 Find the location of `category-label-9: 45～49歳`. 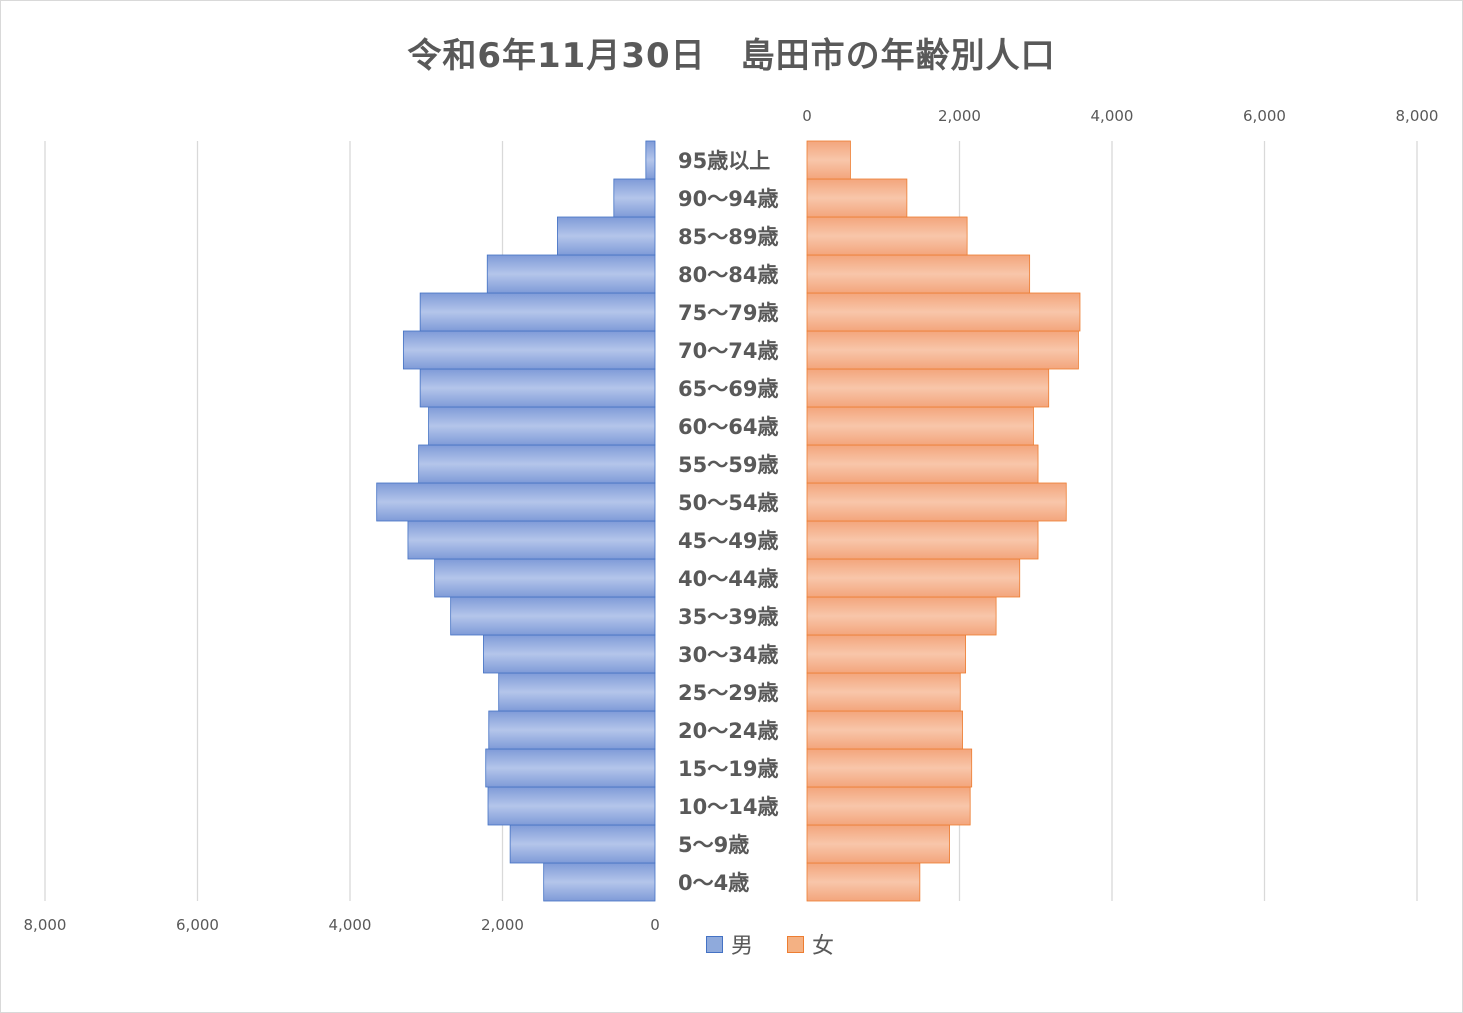

category-label-9: 45～49歳 is located at coordinates (728, 541).